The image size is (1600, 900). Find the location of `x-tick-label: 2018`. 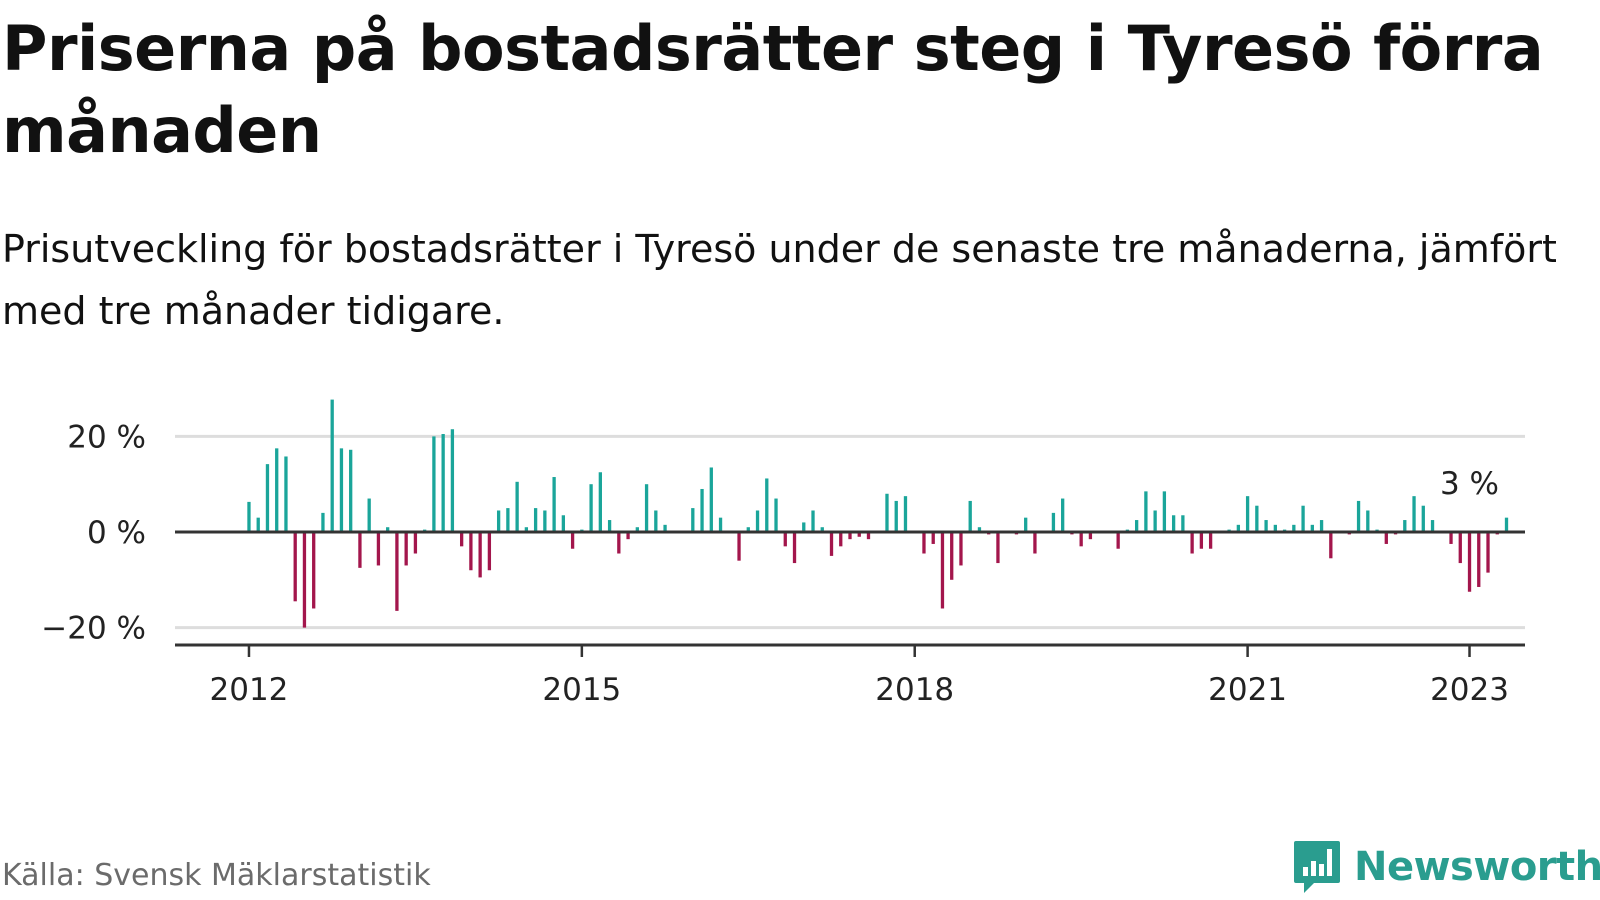

x-tick-label: 2018 is located at coordinates (914, 690).